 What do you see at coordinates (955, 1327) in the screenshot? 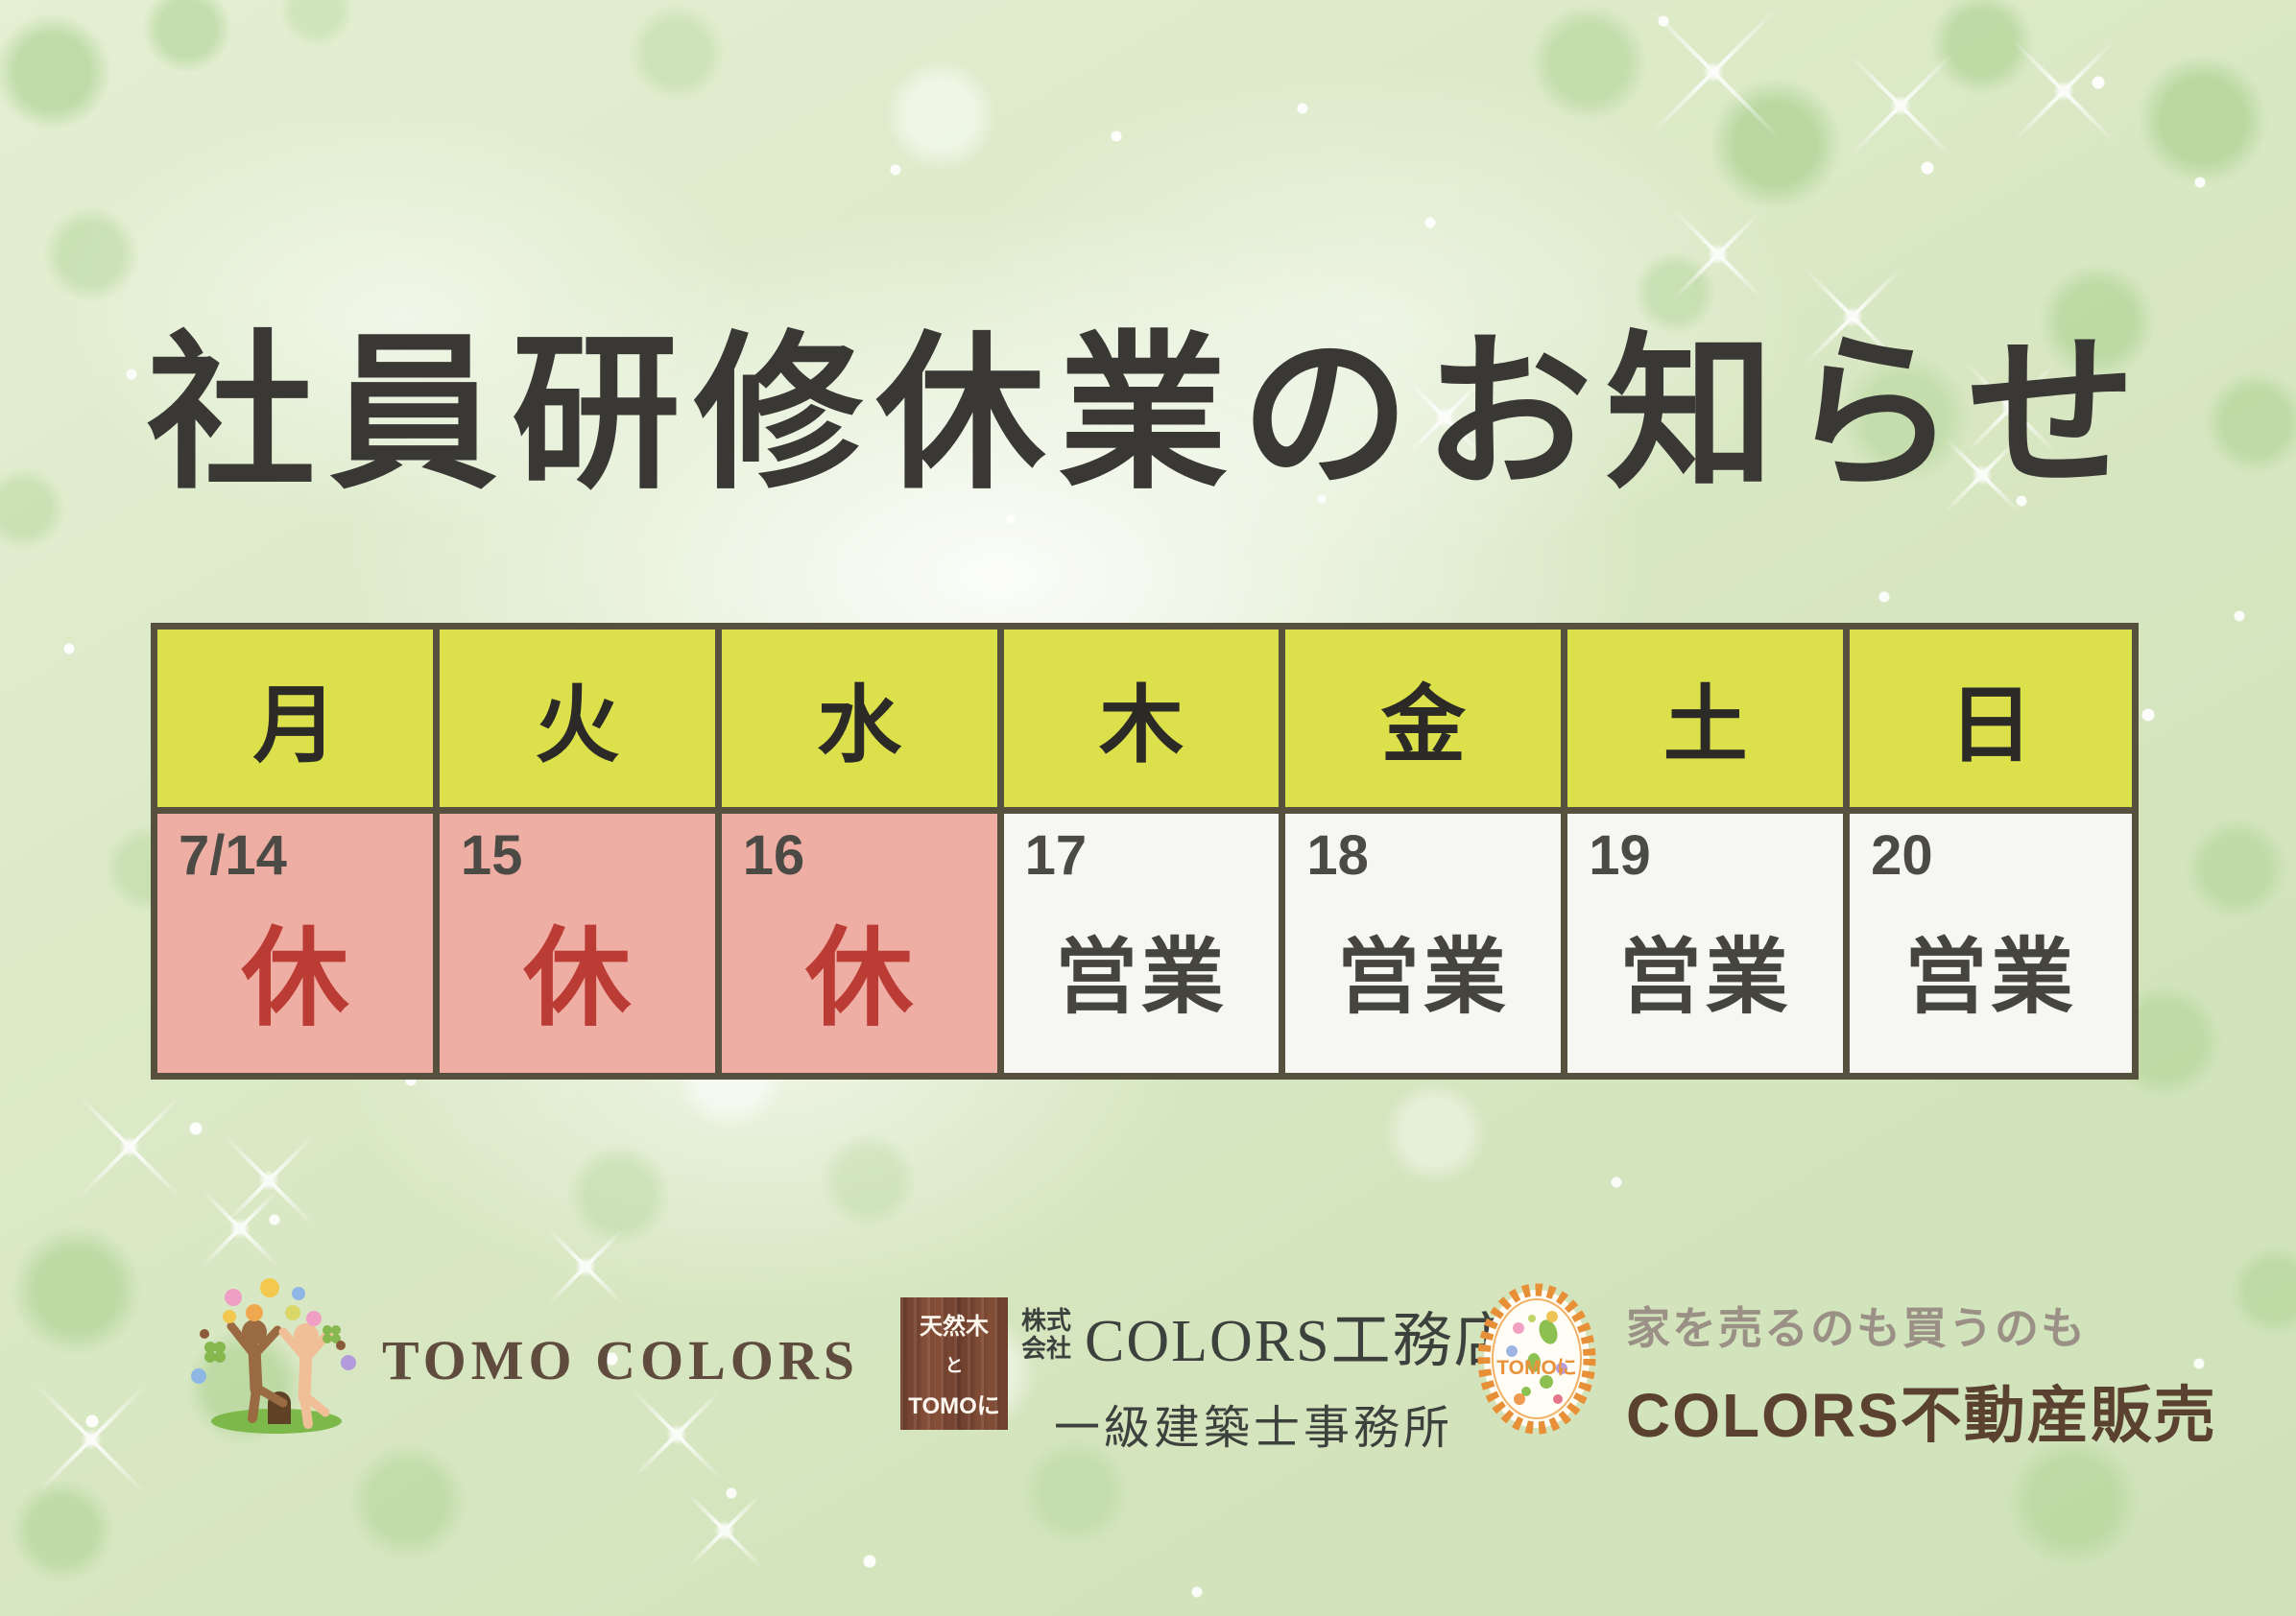
I see `wood-badge-line: 天然木` at bounding box center [955, 1327].